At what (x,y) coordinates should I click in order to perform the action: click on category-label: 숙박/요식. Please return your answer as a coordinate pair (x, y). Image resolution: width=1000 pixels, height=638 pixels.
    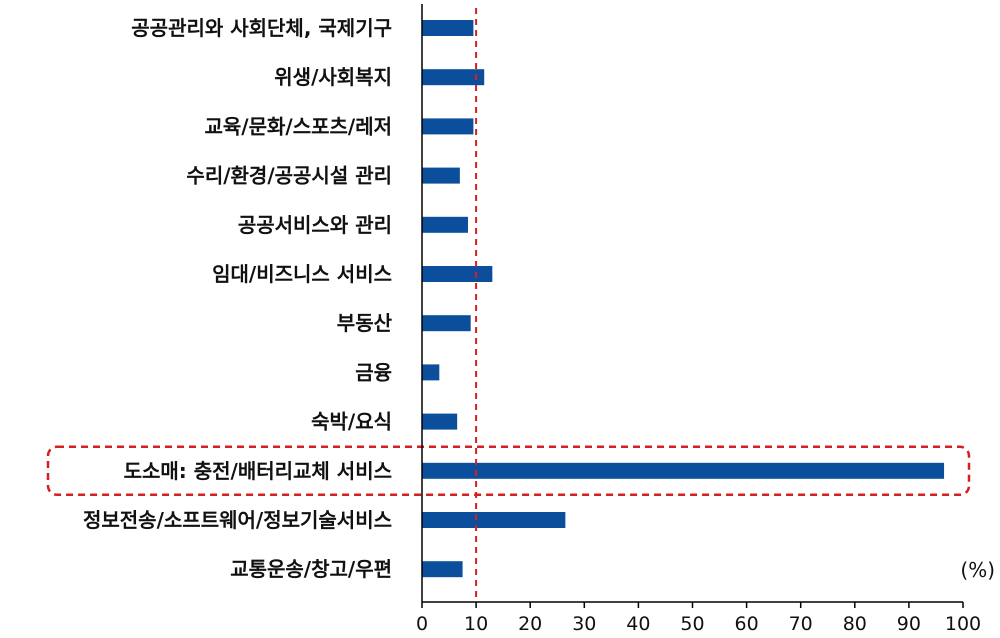
    Looking at the image, I should click on (351, 422).